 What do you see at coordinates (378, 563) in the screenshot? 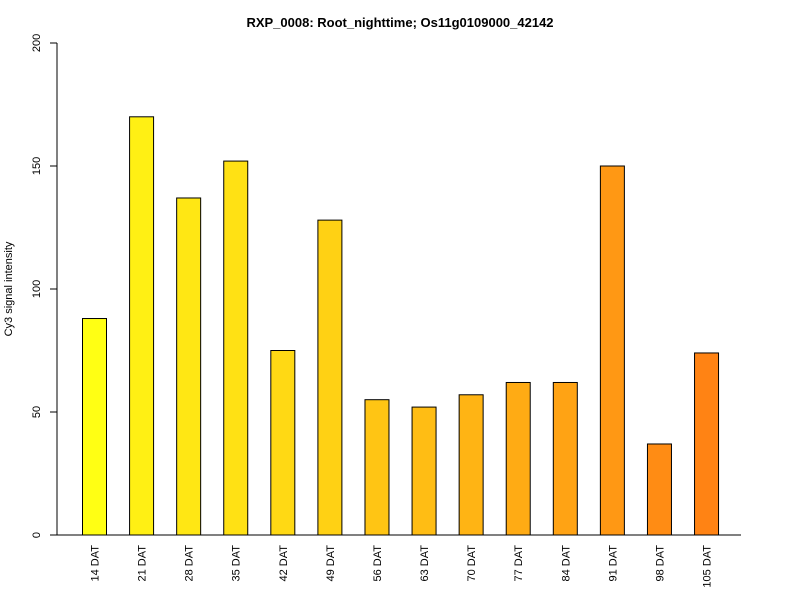
I see `x-tick-label: 56 DAT` at bounding box center [378, 563].